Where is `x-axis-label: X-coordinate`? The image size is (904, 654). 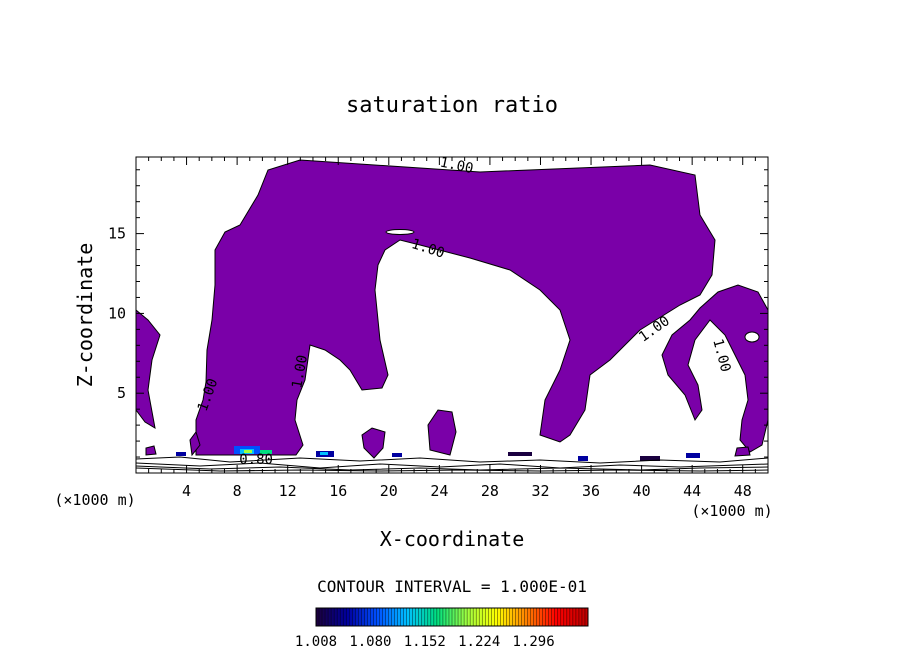
x-axis-label: X-coordinate is located at coordinates (452, 539).